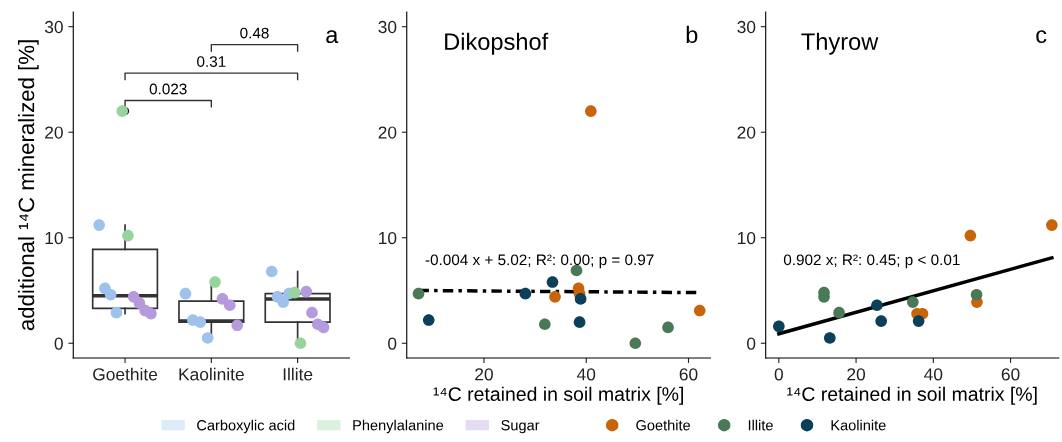 The height and width of the screenshot is (442, 1062). What do you see at coordinates (840, 43) in the screenshot?
I see `text: Thyrow` at bounding box center [840, 43].